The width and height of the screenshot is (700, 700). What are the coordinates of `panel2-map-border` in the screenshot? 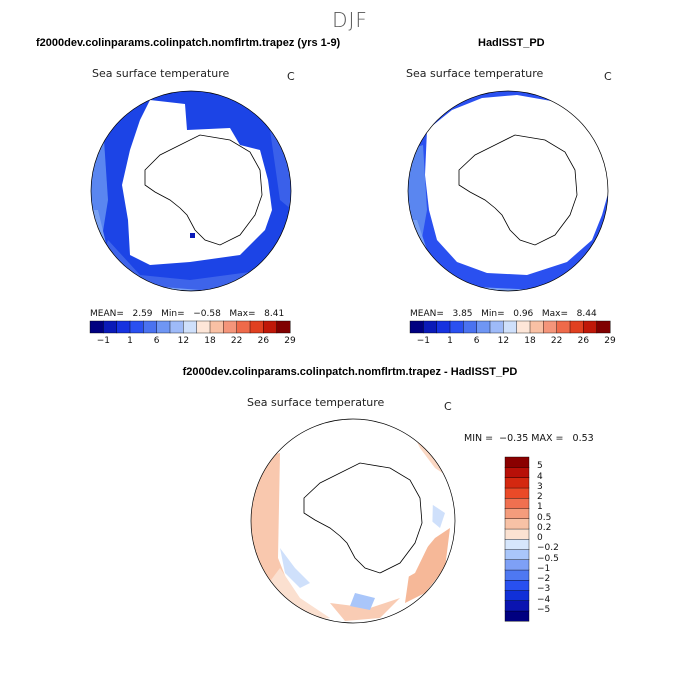 It's located at (508, 191).